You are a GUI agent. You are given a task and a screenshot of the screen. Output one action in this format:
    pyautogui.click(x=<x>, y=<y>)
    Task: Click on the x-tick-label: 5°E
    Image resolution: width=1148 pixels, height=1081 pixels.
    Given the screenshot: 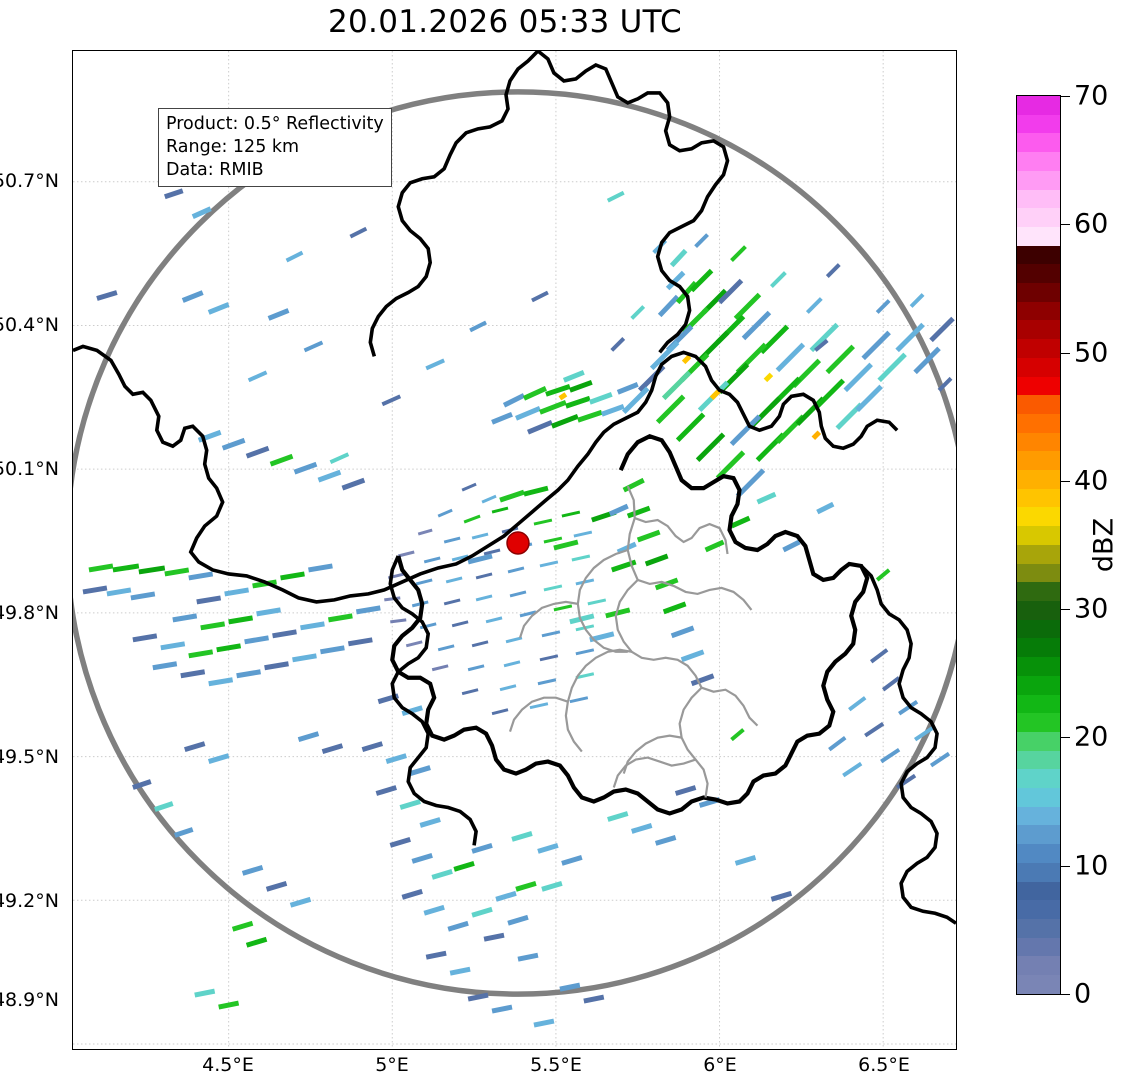 What is the action you would take?
    pyautogui.click(x=392, y=1065)
    